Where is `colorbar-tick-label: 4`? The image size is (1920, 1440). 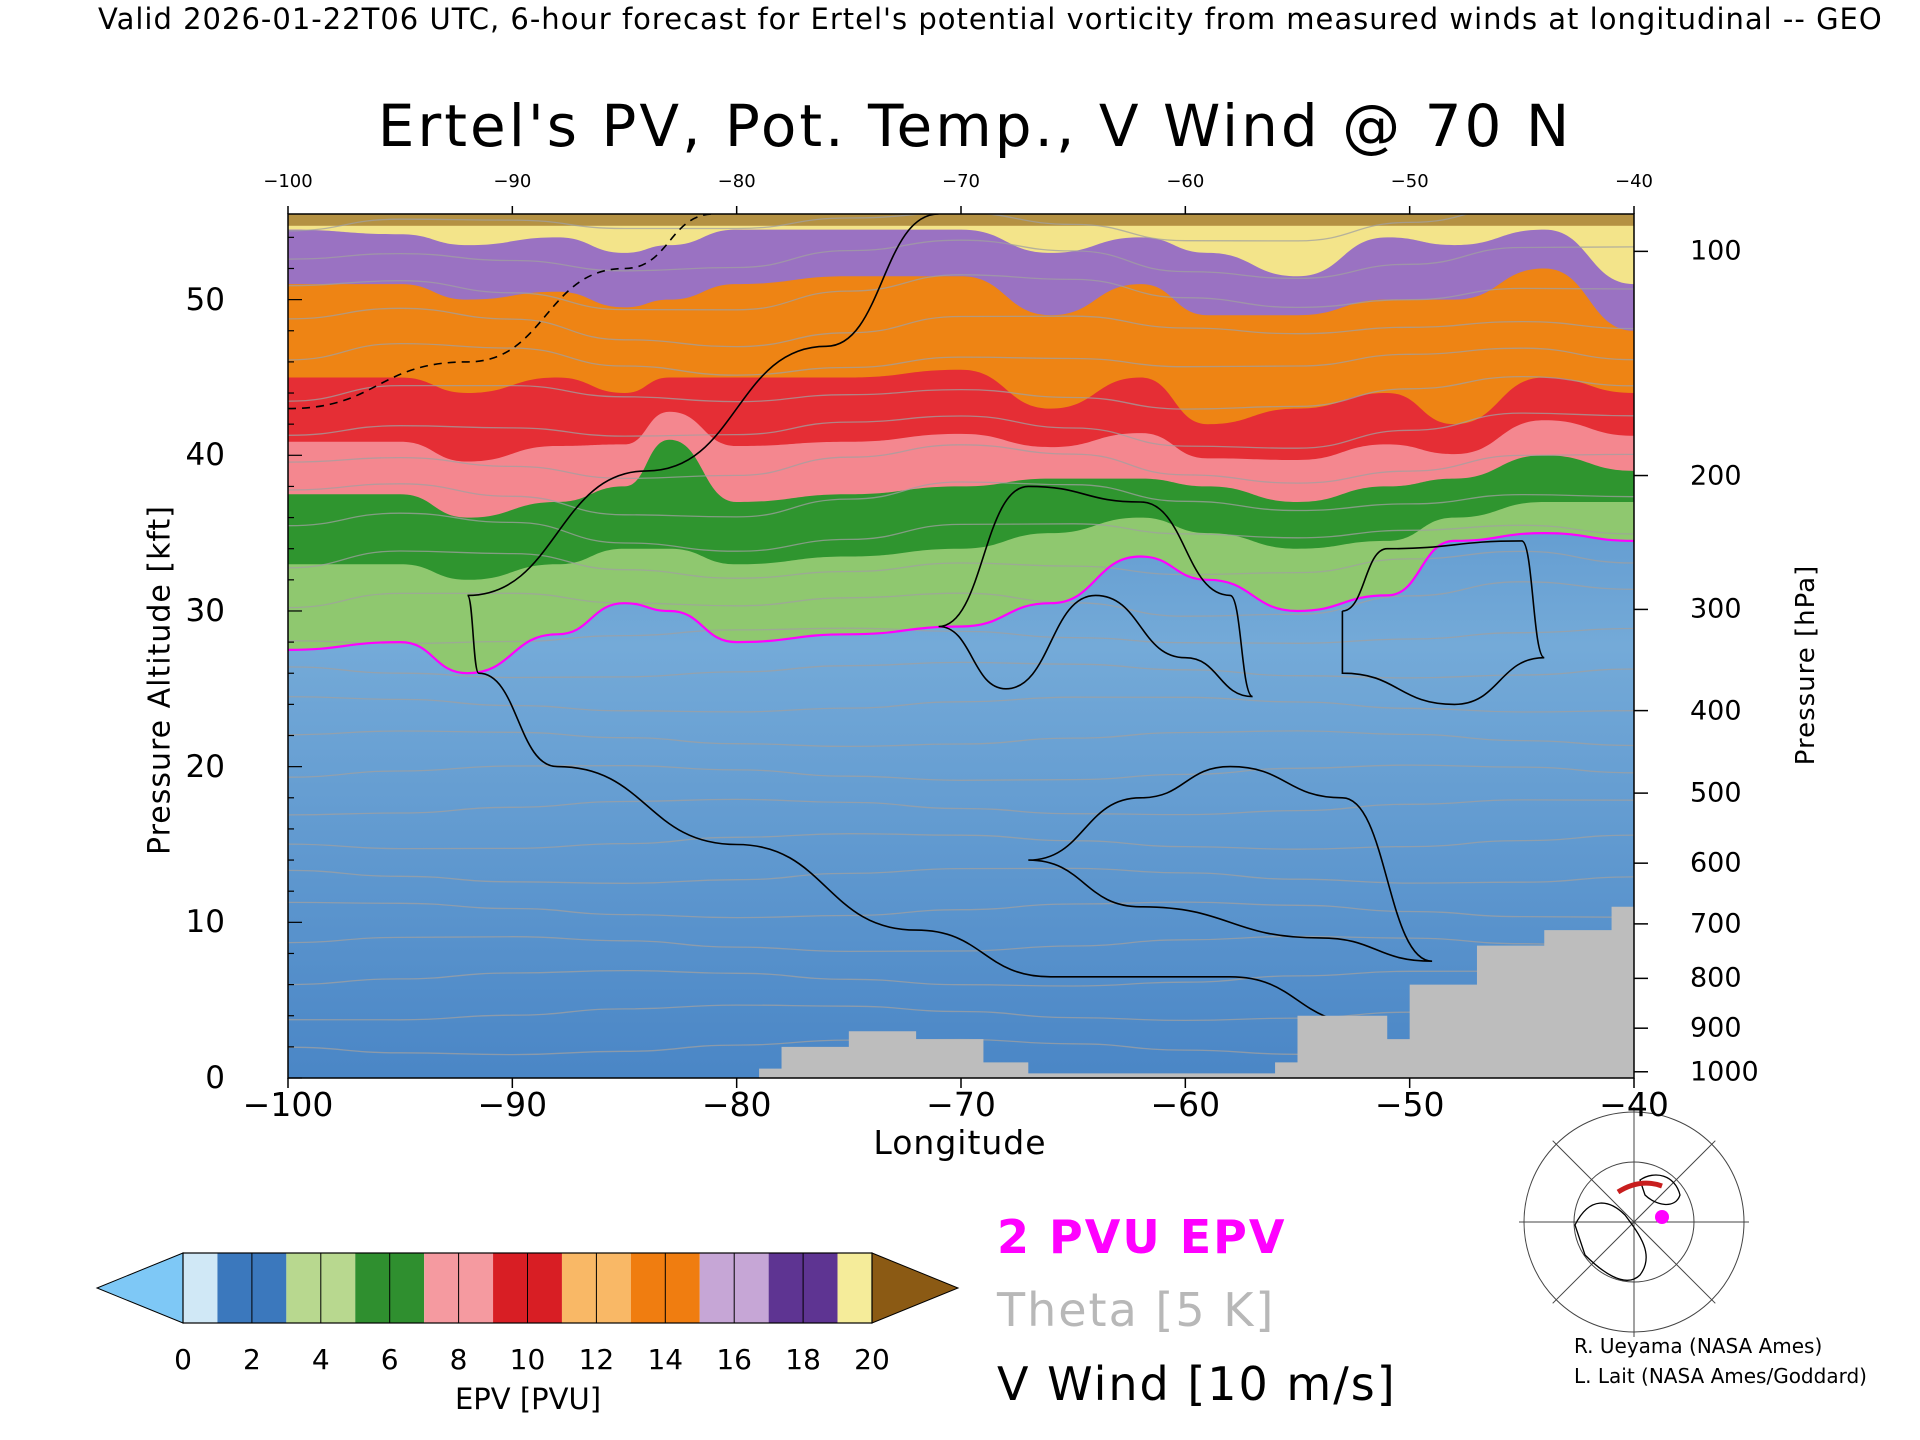
colorbar-tick-label: 4 is located at coordinates (320, 1359).